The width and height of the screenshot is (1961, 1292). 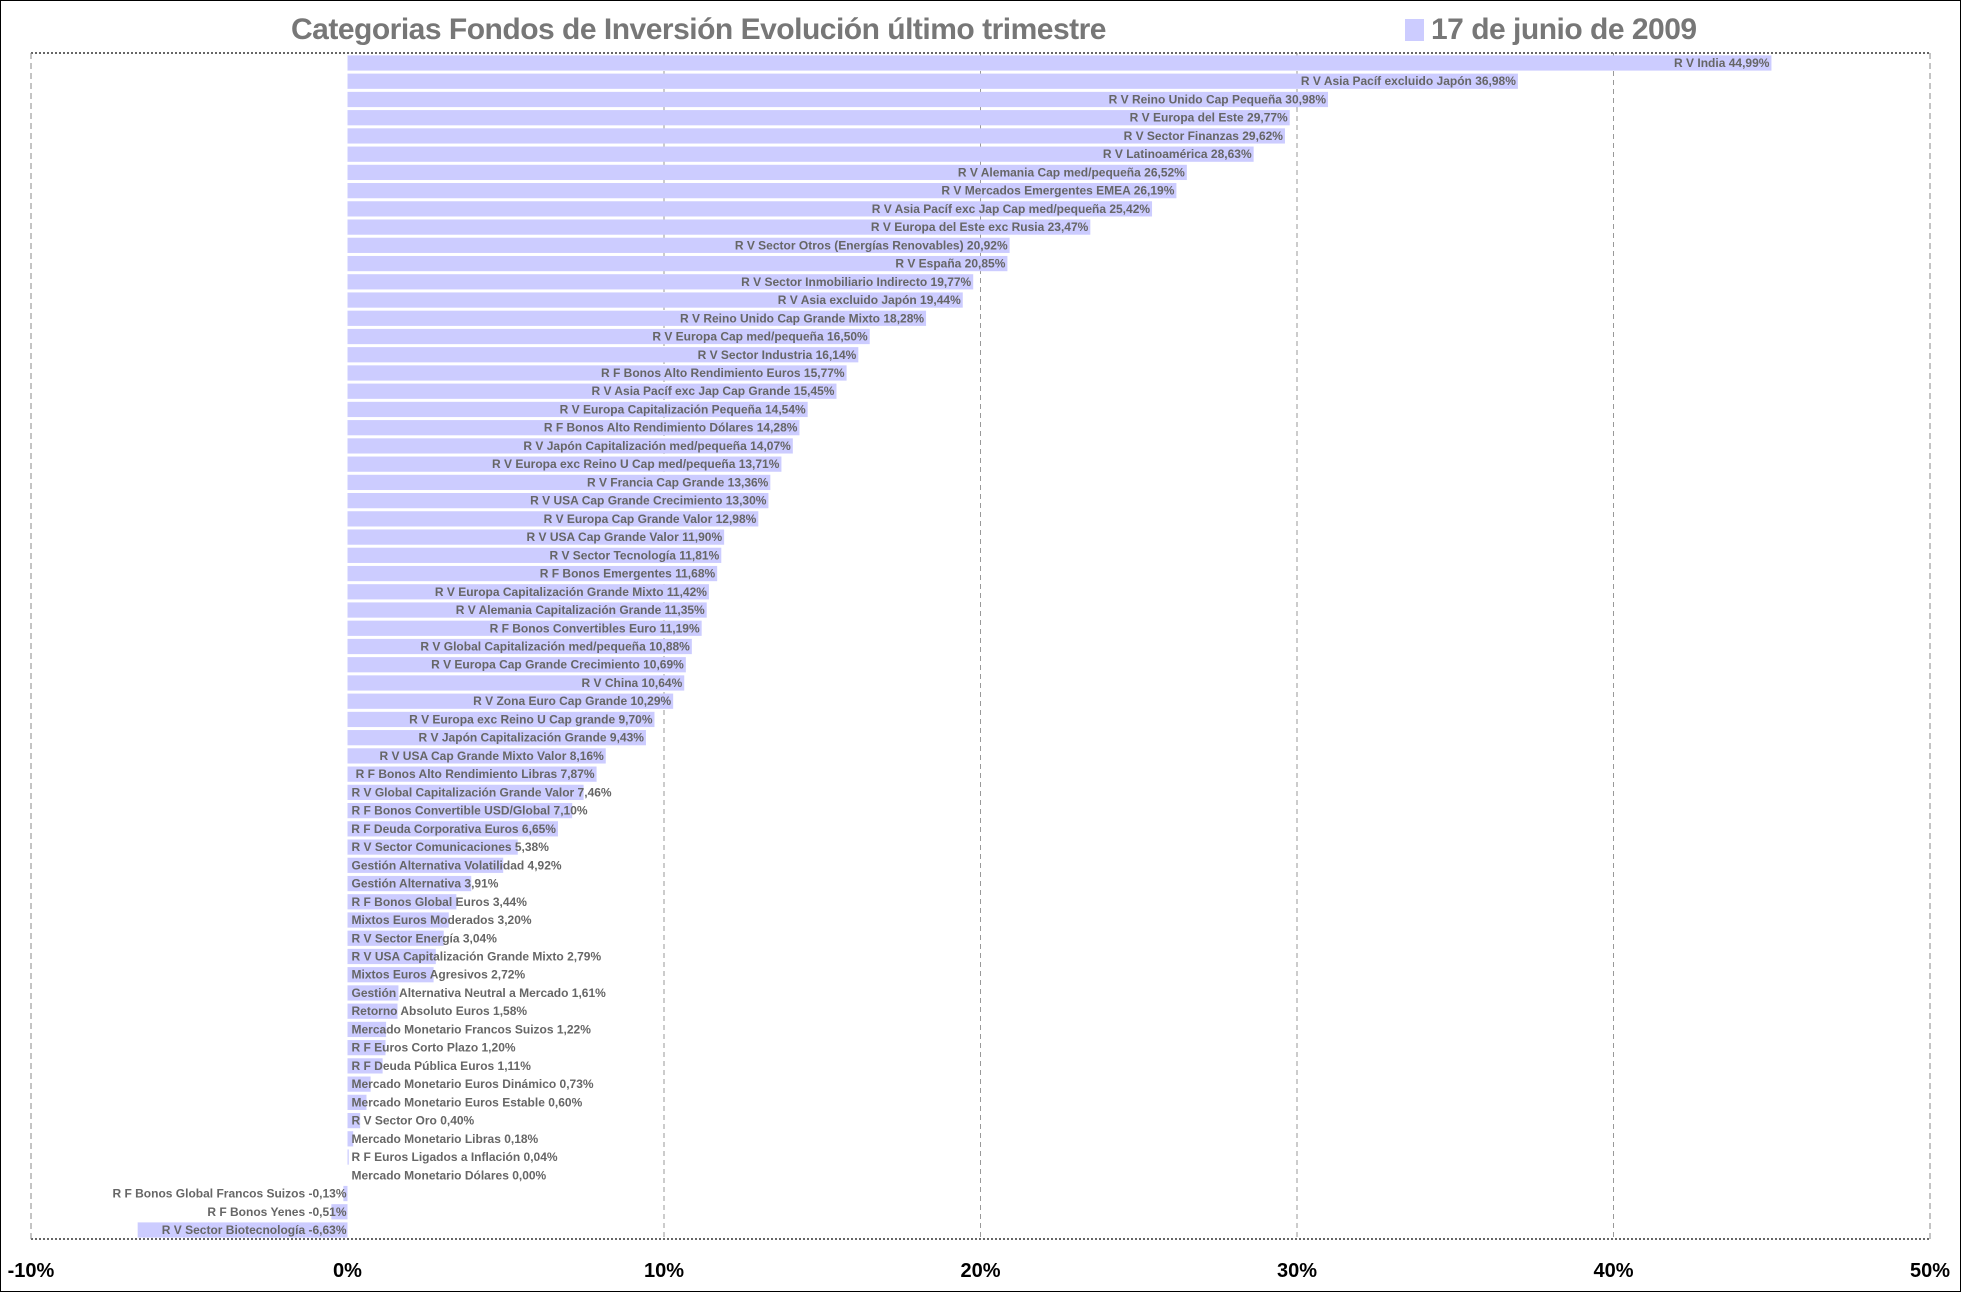 What do you see at coordinates (1209, 118) in the screenshot?
I see `bar-label: R V Europa del Este 29,77%` at bounding box center [1209, 118].